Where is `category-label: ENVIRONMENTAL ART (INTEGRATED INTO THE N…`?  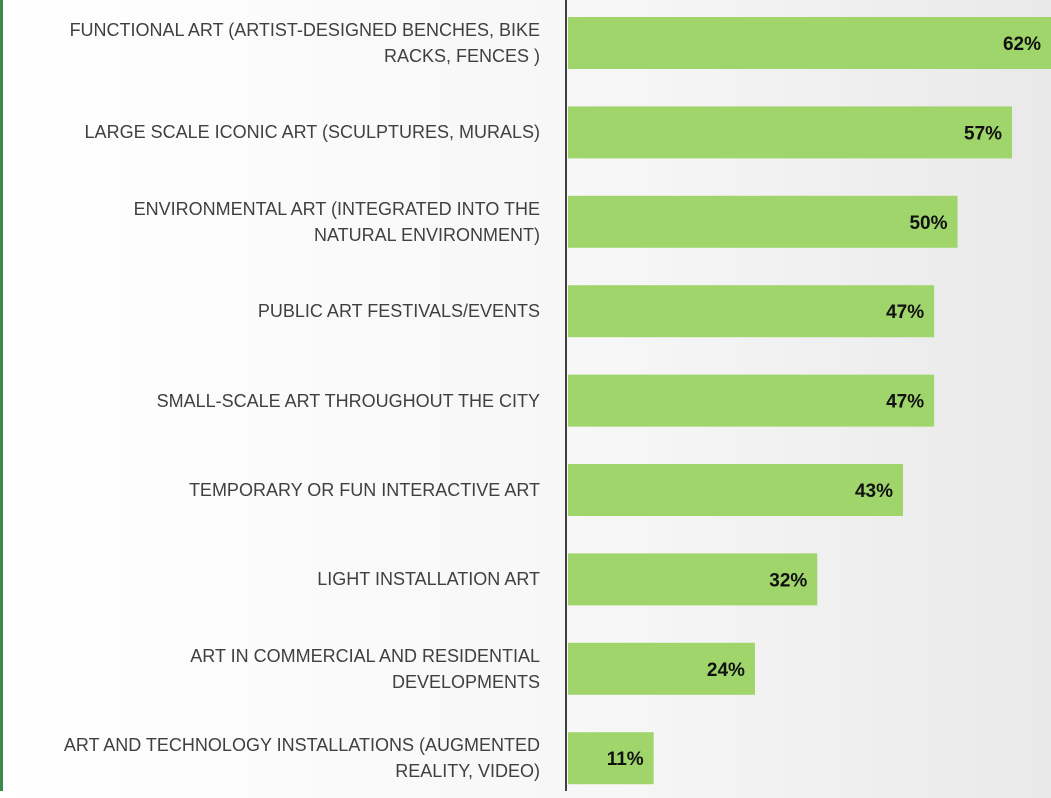
category-label: ENVIRONMENTAL ART (INTEGRATED INTO THE N… is located at coordinates (336, 221).